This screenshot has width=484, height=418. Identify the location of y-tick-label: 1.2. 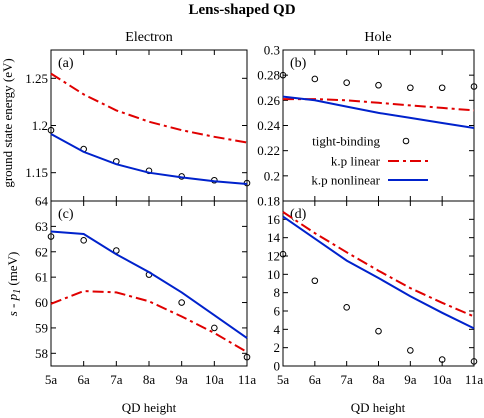
(40, 125).